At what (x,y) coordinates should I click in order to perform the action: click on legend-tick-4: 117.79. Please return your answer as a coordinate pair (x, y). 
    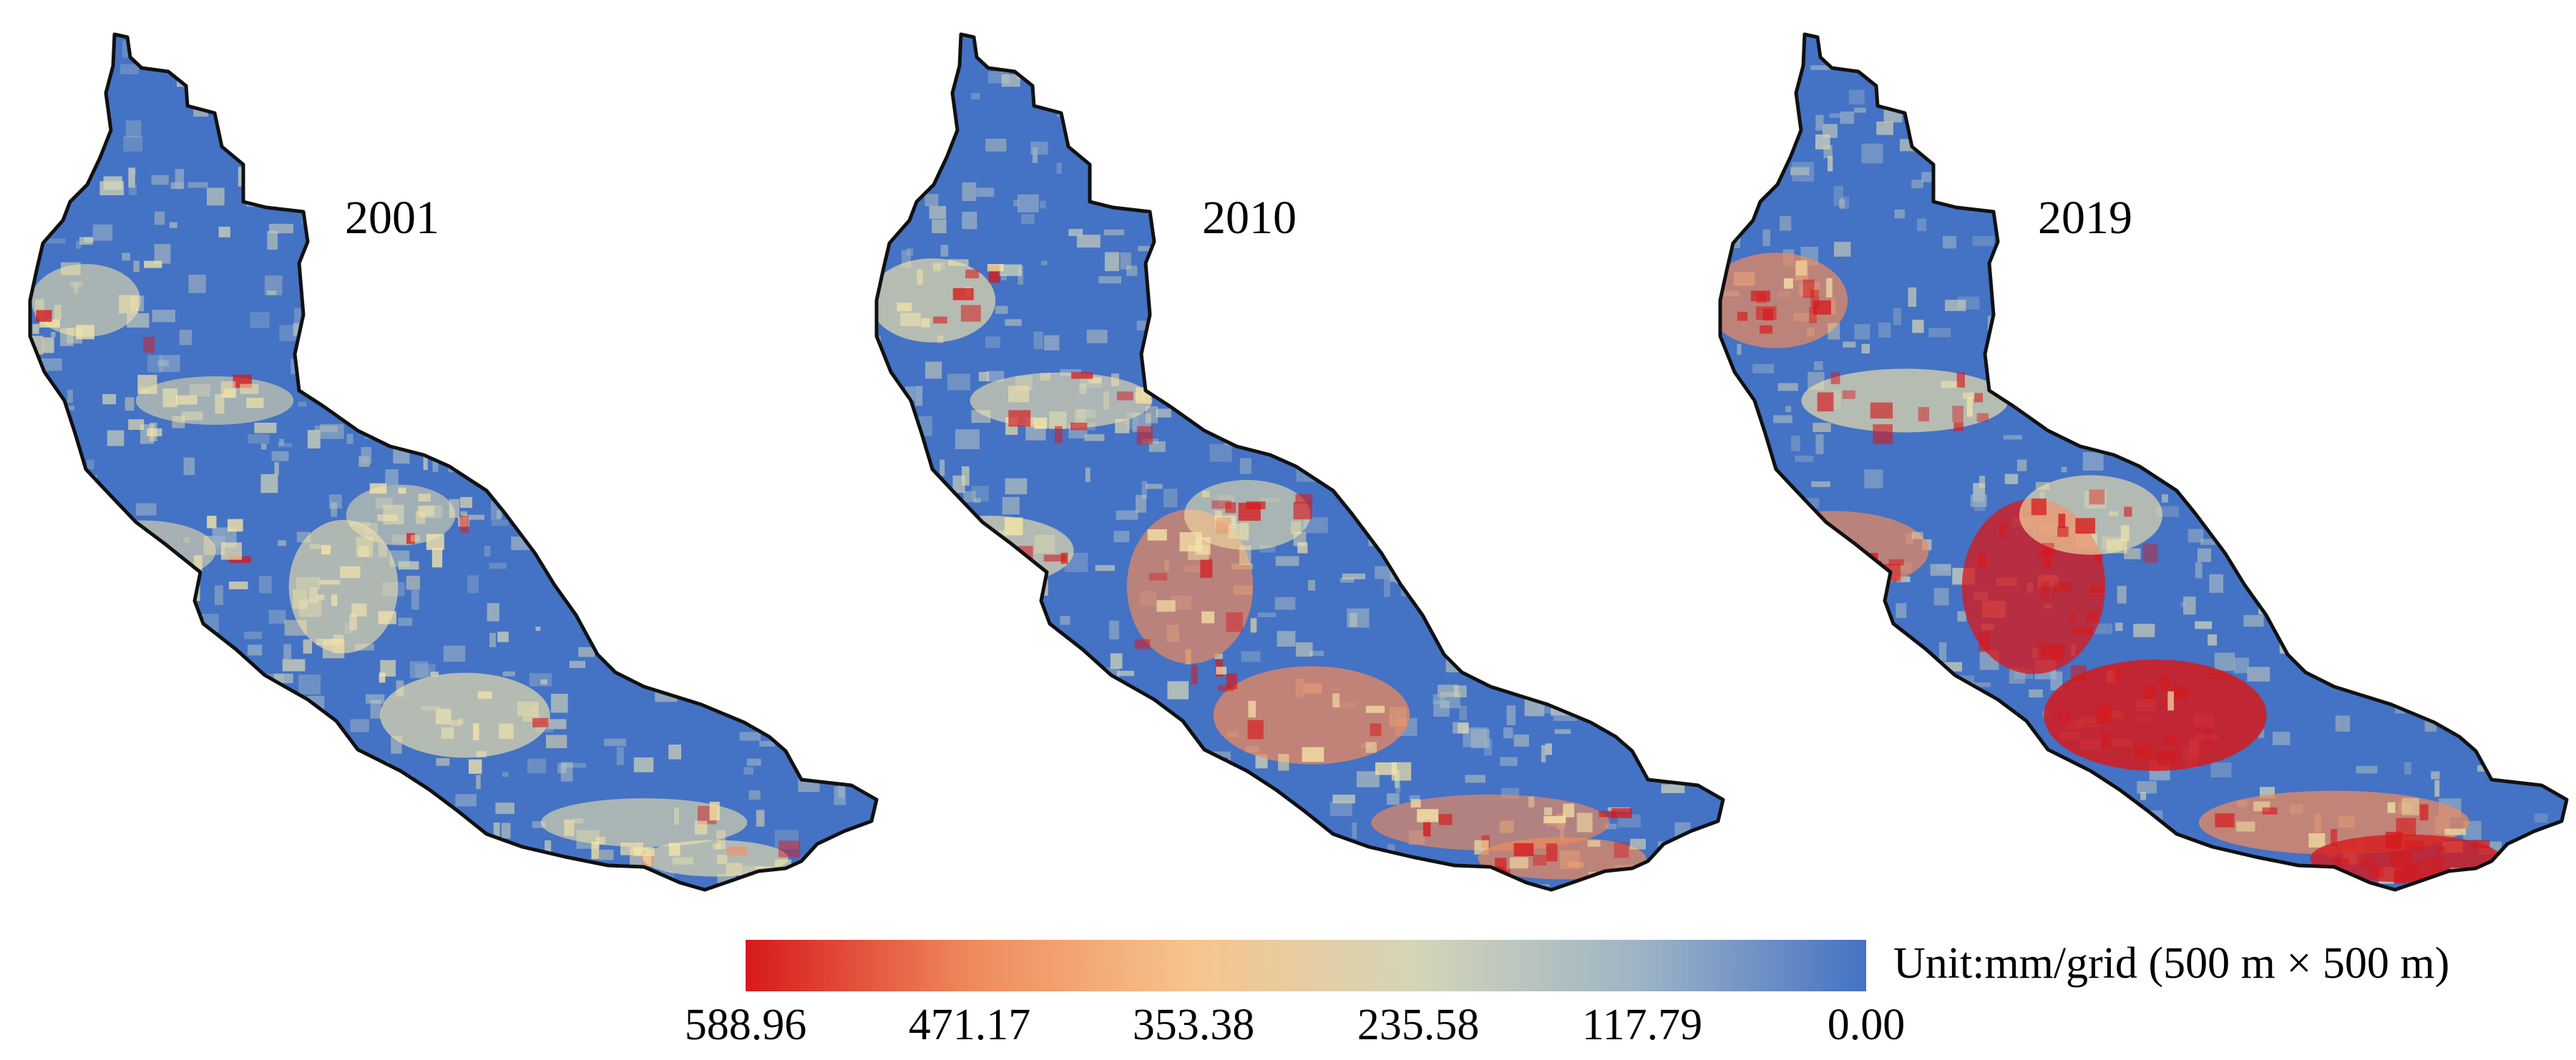
    Looking at the image, I should click on (1642, 1025).